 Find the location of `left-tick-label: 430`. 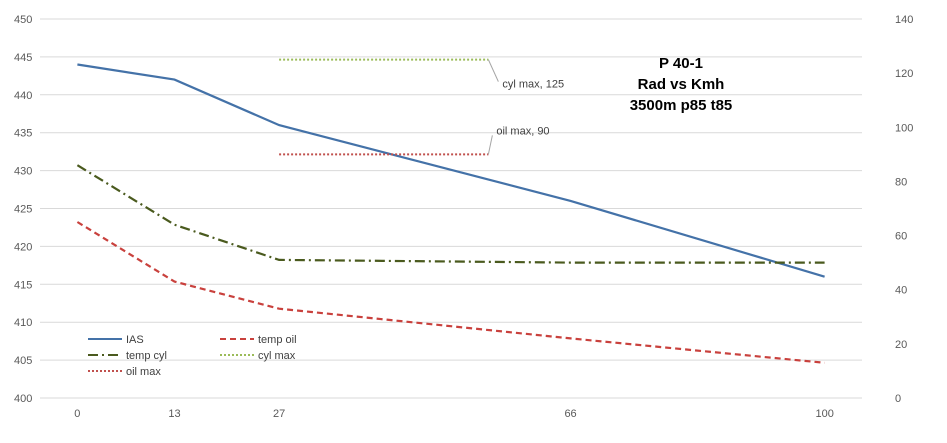

left-tick-label: 430 is located at coordinates (23, 172).